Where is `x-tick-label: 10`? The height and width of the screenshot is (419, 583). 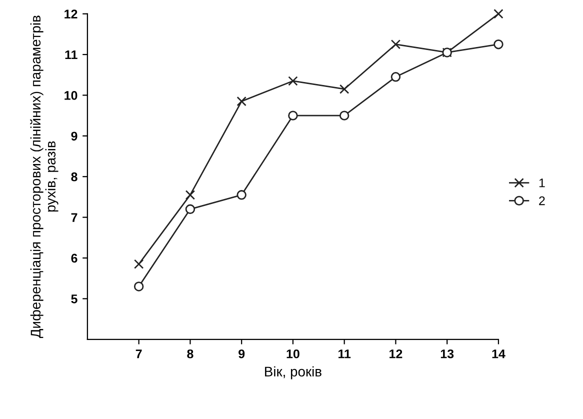 x-tick-label: 10 is located at coordinates (293, 353).